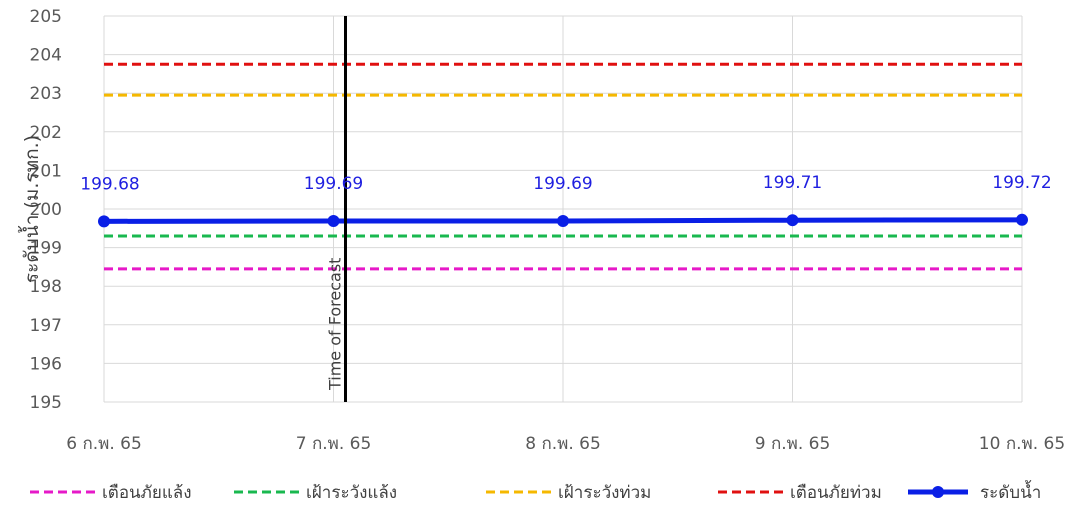 Image resolution: width=1080 pixels, height=515 pixels. I want to click on y-tick-labels: 195 196 197 198 199 200 201 202 203 204 205, so click(46, 210).